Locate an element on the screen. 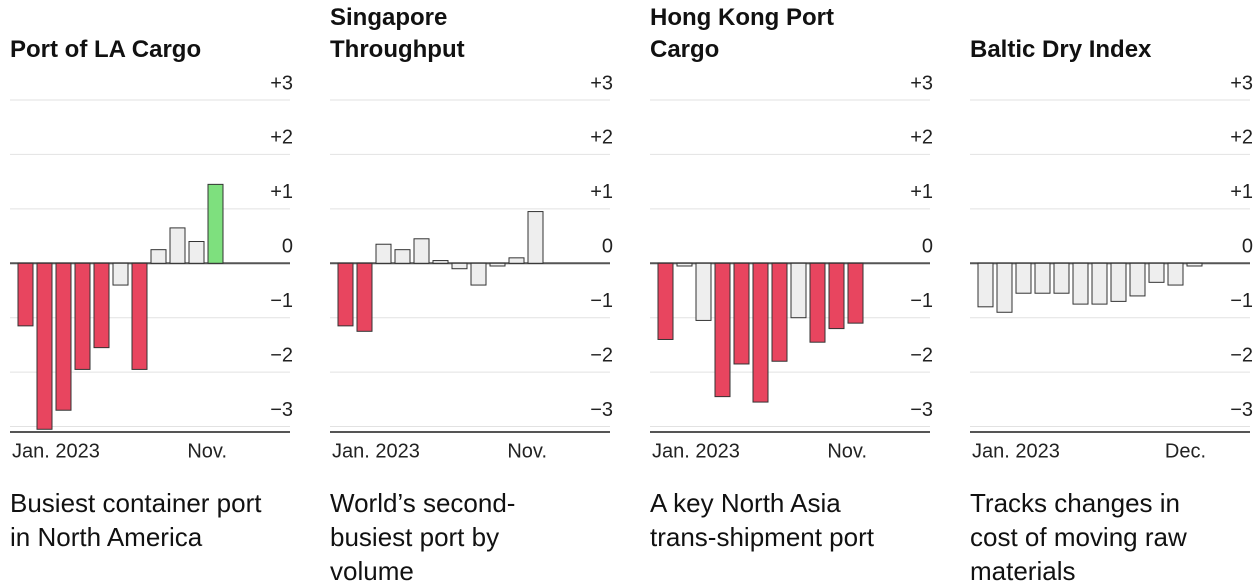  chart-description: Busiest container port in North America is located at coordinates (136, 520).